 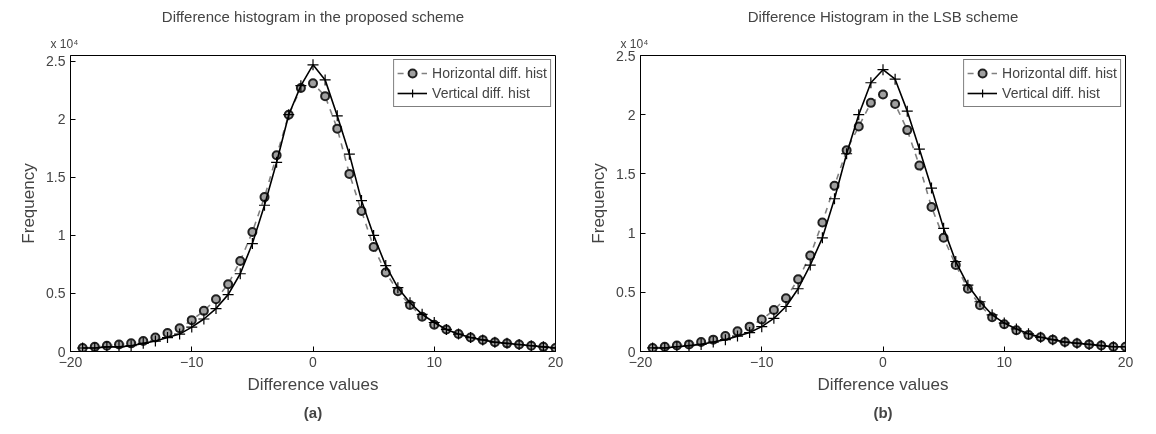 I want to click on text: (a), so click(x=313, y=412).